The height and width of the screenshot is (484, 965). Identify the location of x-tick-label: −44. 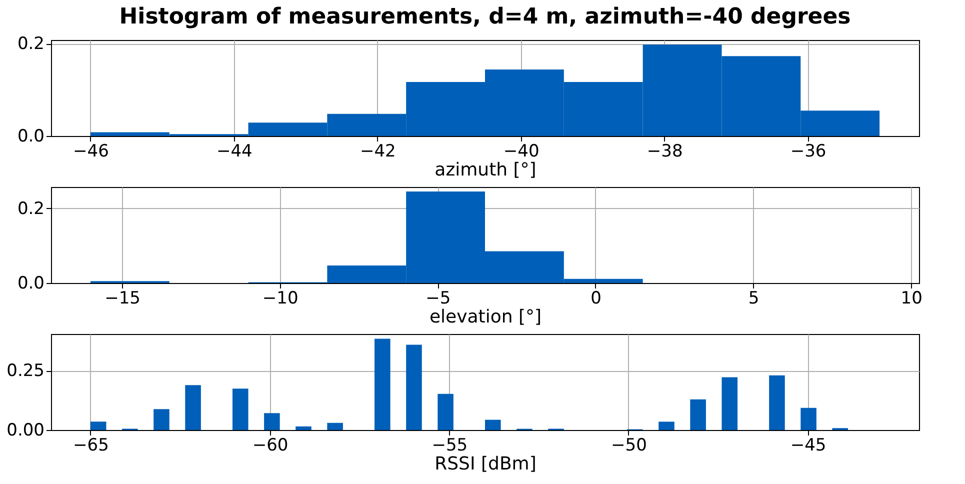
(234, 152).